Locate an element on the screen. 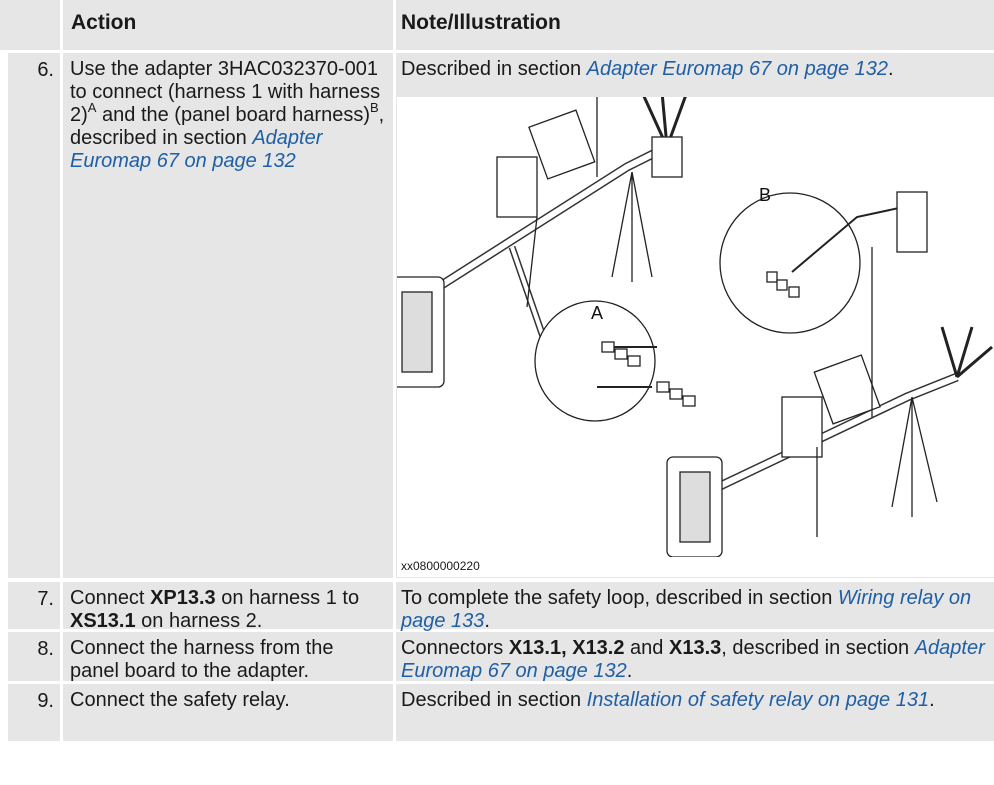 The width and height of the screenshot is (994, 785). text-run: Connect is located at coordinates (110, 598).